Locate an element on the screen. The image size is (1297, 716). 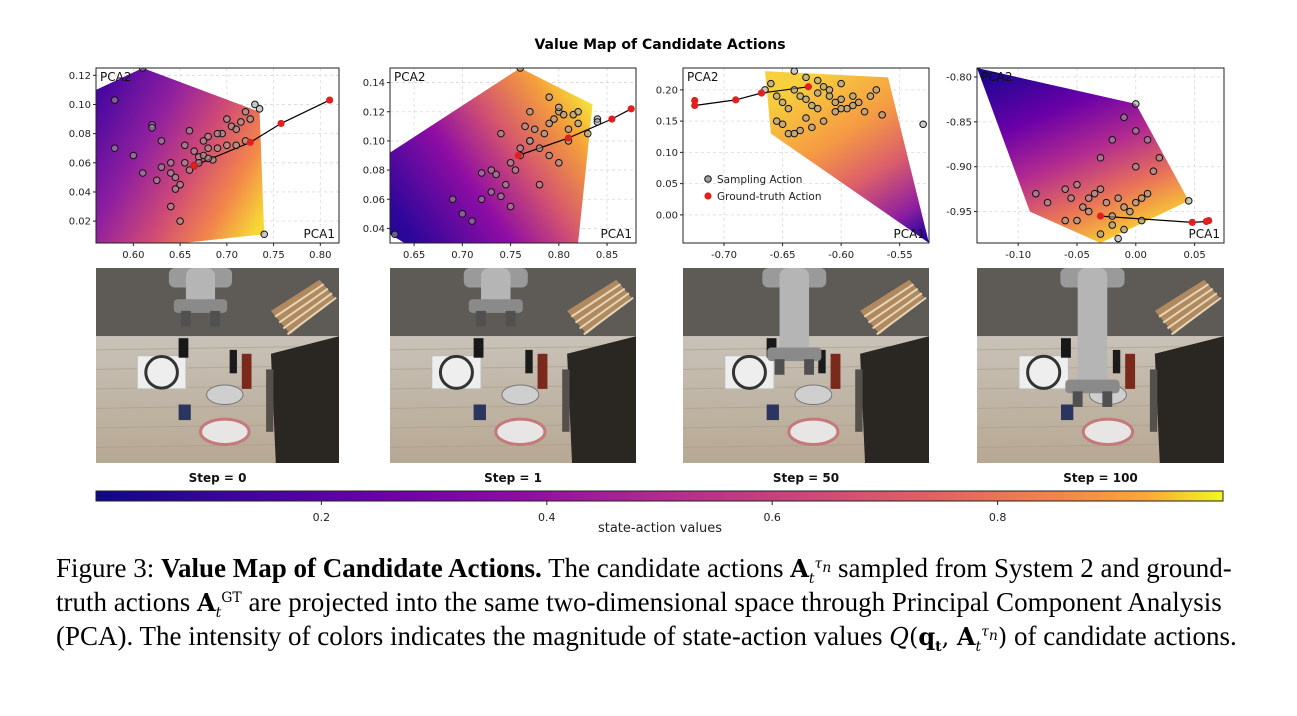
x-tick-label: 0.70 is located at coordinates (227, 255).